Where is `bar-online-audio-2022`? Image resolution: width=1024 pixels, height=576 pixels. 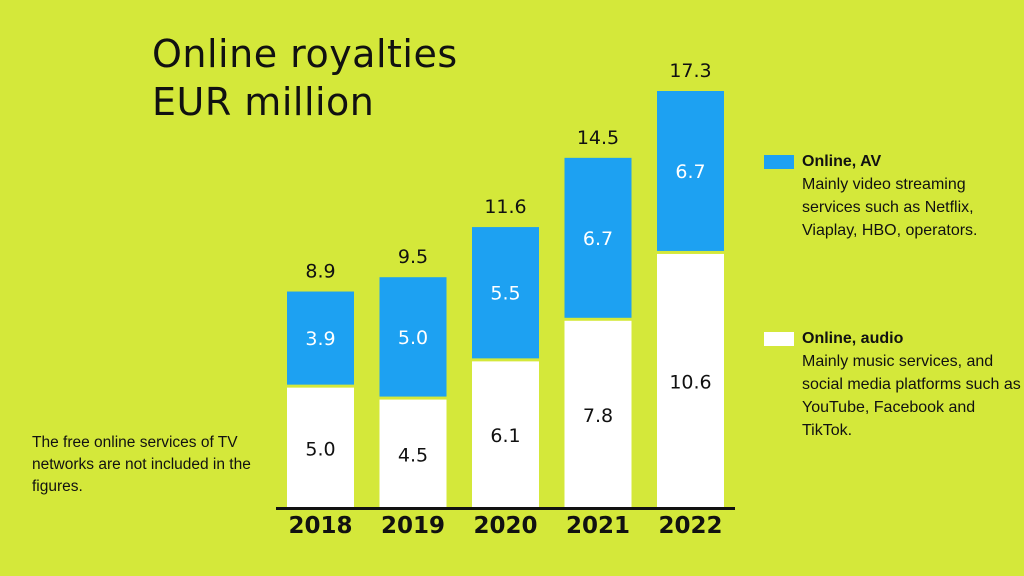
bar-online-audio-2022 is located at coordinates (690, 380).